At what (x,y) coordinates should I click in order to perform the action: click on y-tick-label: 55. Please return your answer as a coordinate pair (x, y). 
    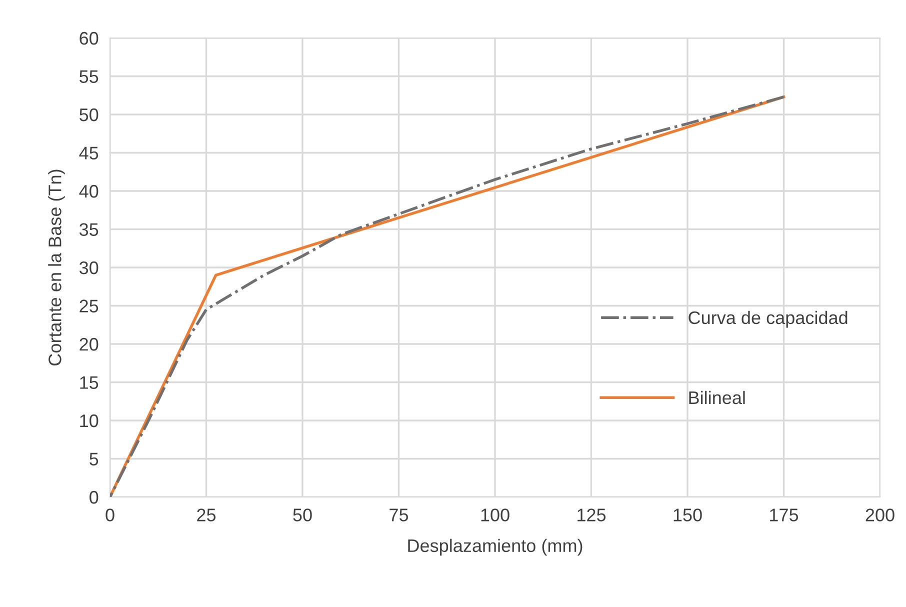
    Looking at the image, I should click on (89, 76).